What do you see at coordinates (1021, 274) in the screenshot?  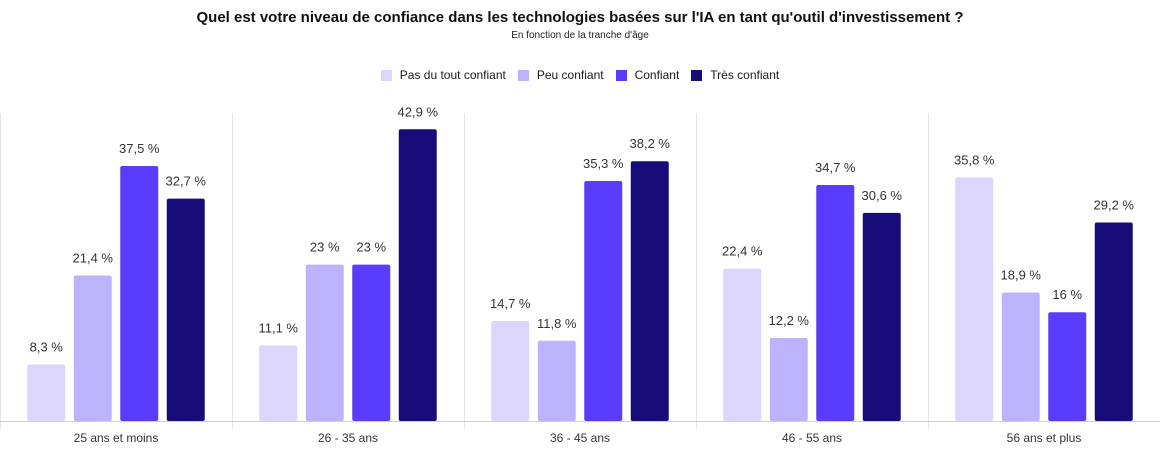 I see `data-label: 18,9 %` at bounding box center [1021, 274].